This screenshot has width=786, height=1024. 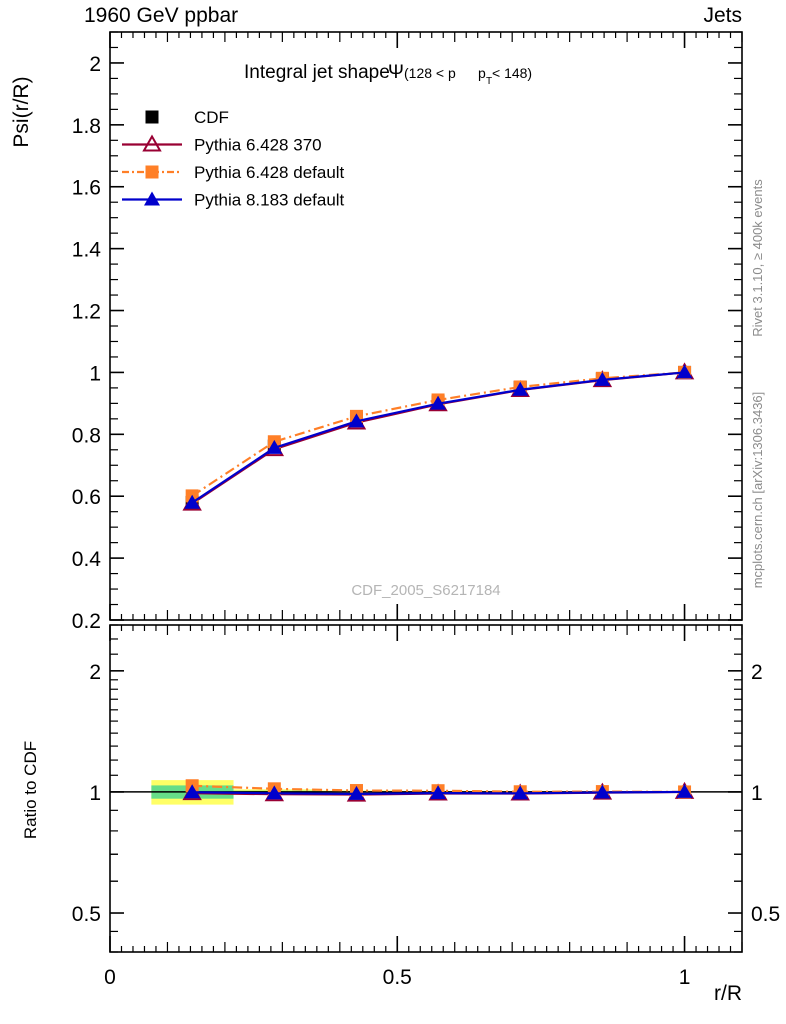 What do you see at coordinates (757, 490) in the screenshot?
I see `side-label-mcplots: mcplots.cern.ch [arXiv:1306.3436]` at bounding box center [757, 490].